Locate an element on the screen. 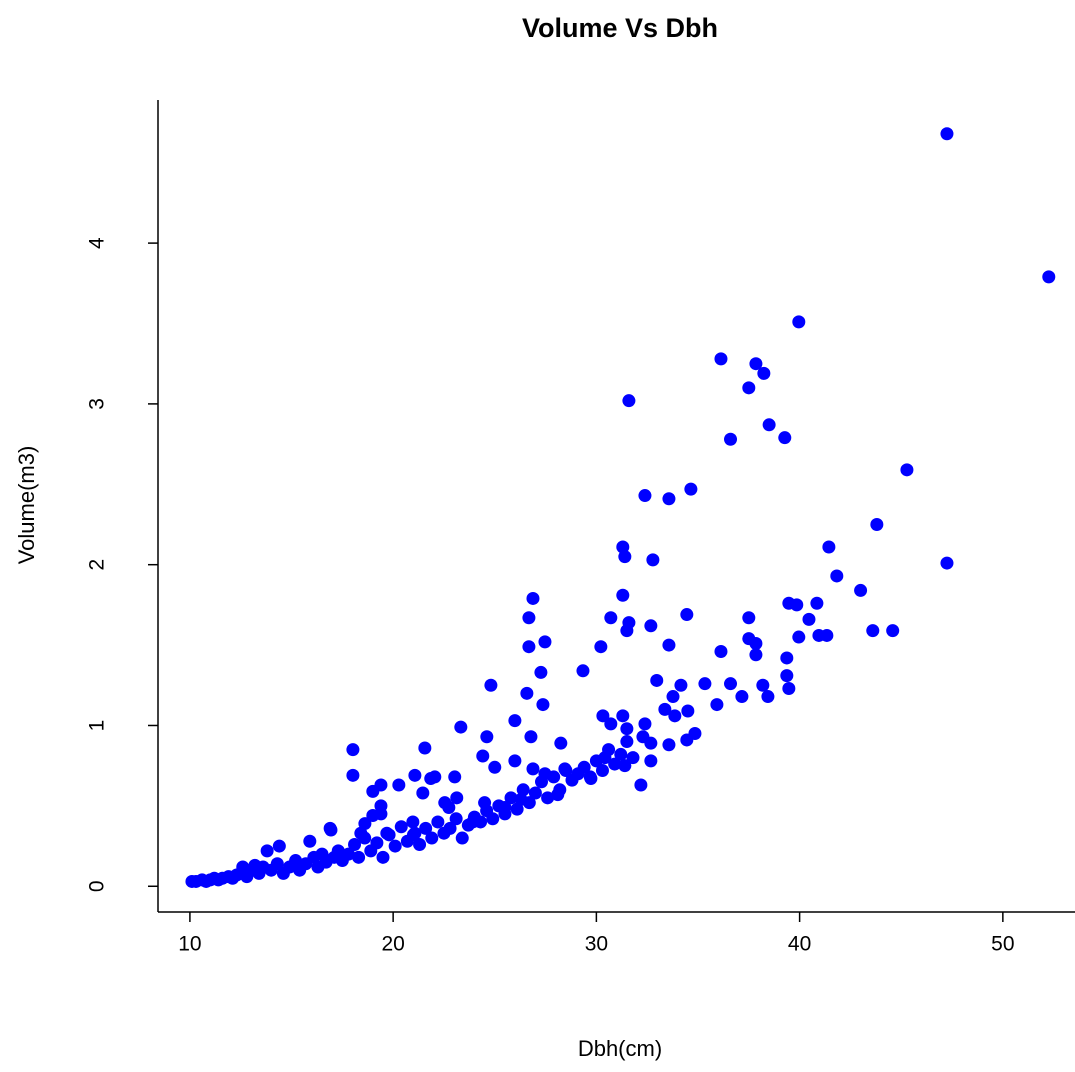  y-tick-label: 4 is located at coordinates (97, 243).